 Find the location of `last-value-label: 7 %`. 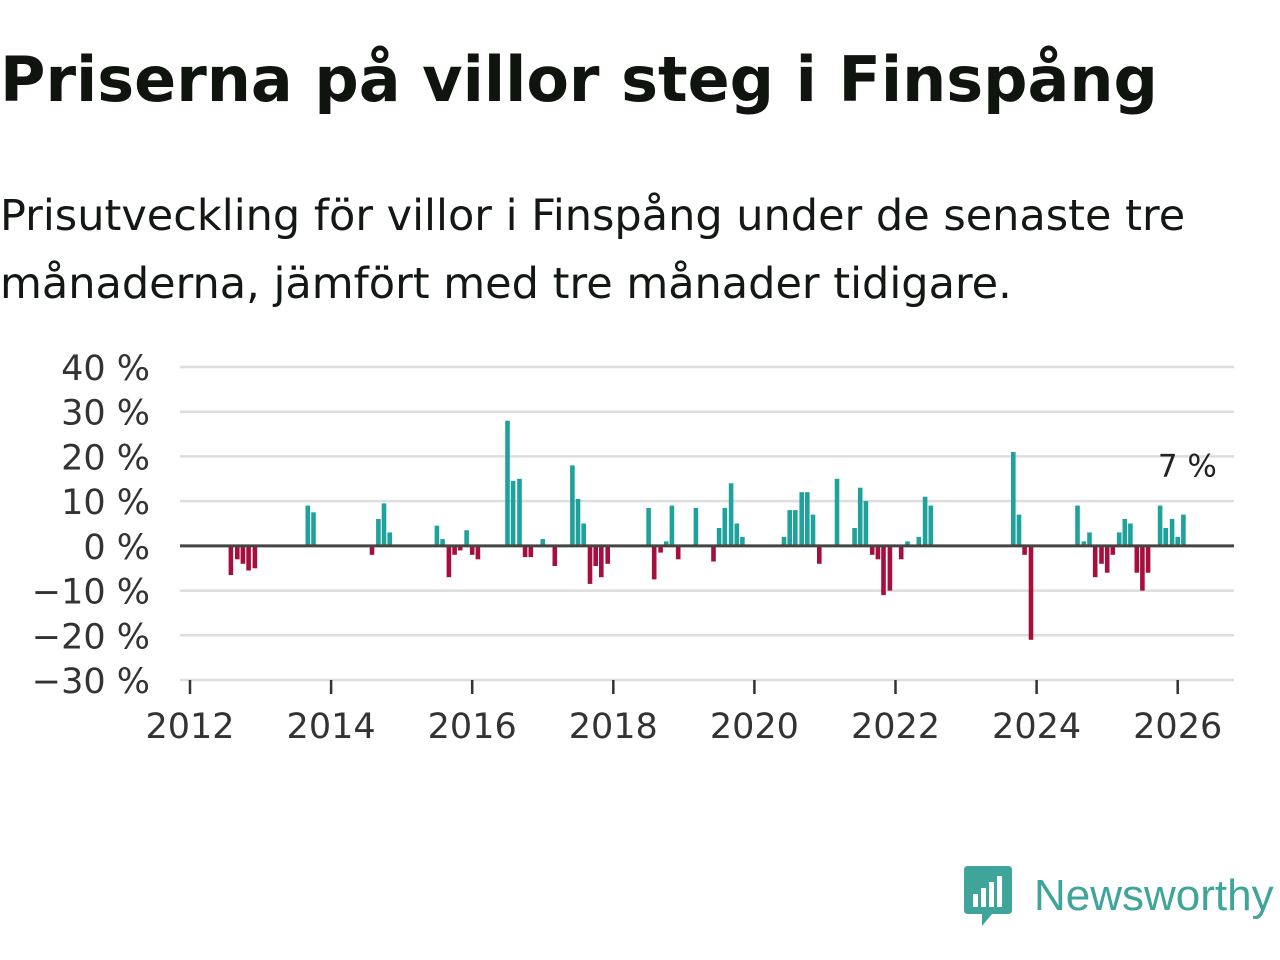

last-value-label: 7 % is located at coordinates (1187, 467).